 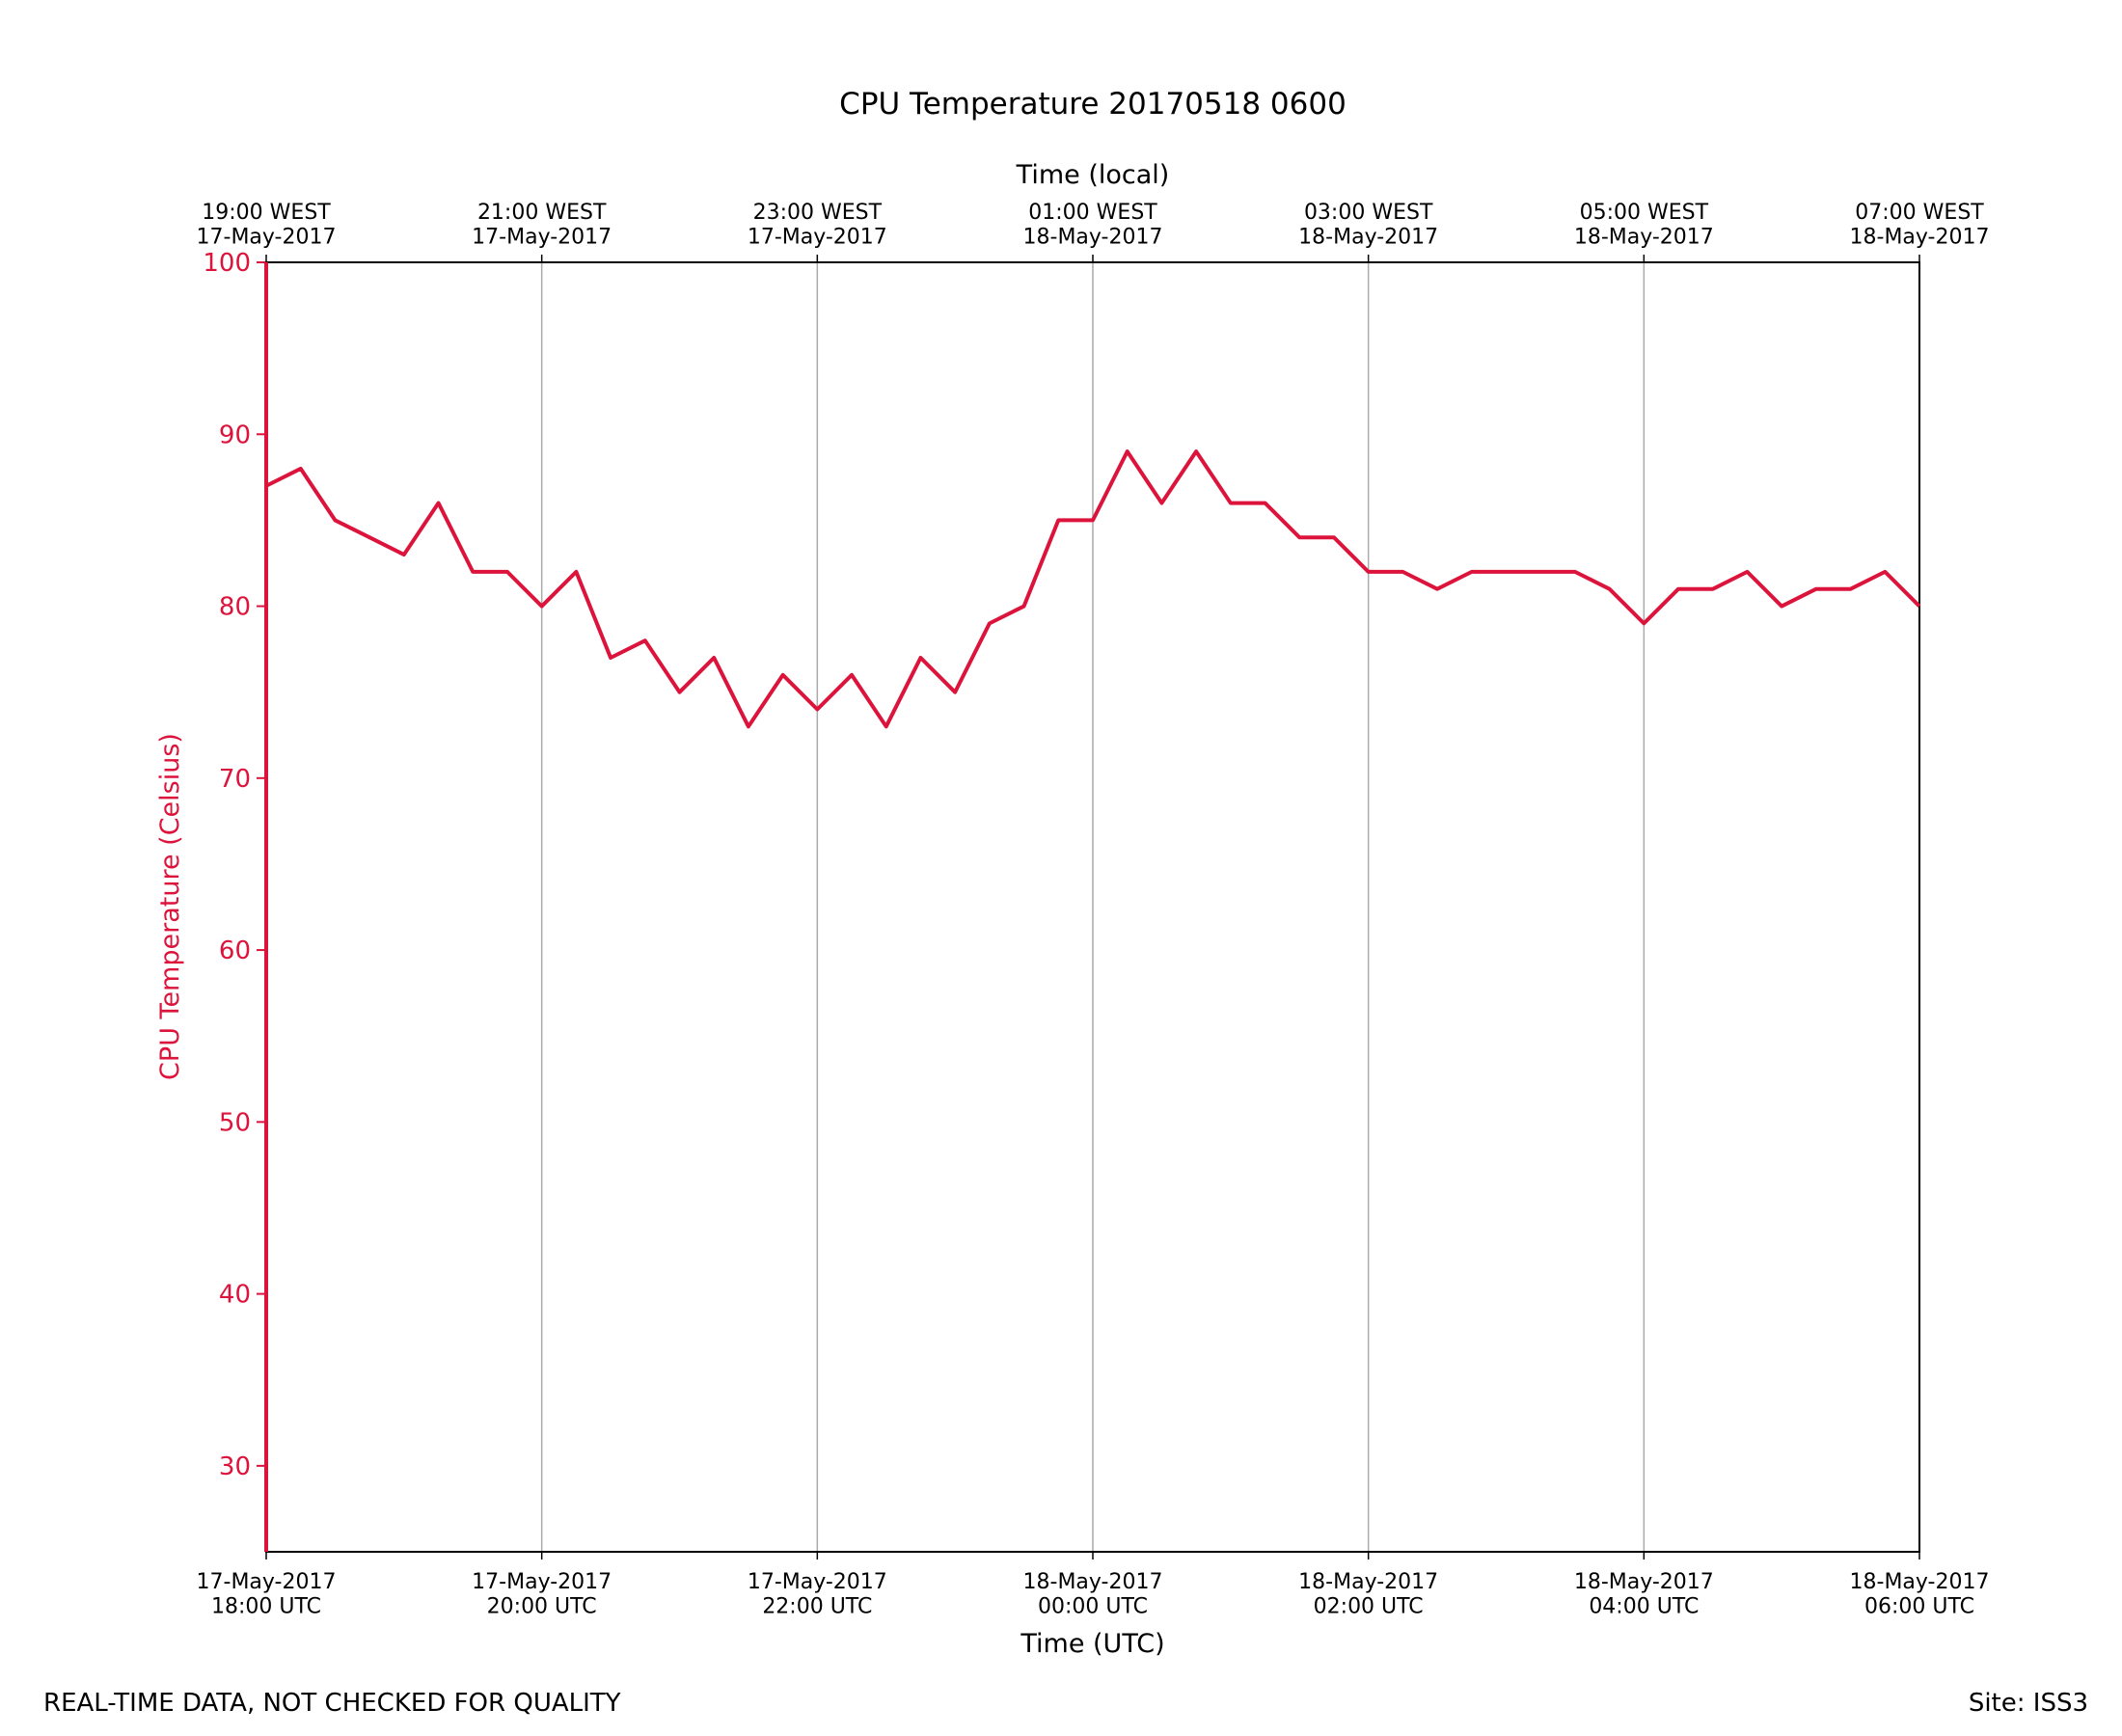 I want to click on x2-tick-label: 23:00 WEST 17-May-2017, so click(x=818, y=225).